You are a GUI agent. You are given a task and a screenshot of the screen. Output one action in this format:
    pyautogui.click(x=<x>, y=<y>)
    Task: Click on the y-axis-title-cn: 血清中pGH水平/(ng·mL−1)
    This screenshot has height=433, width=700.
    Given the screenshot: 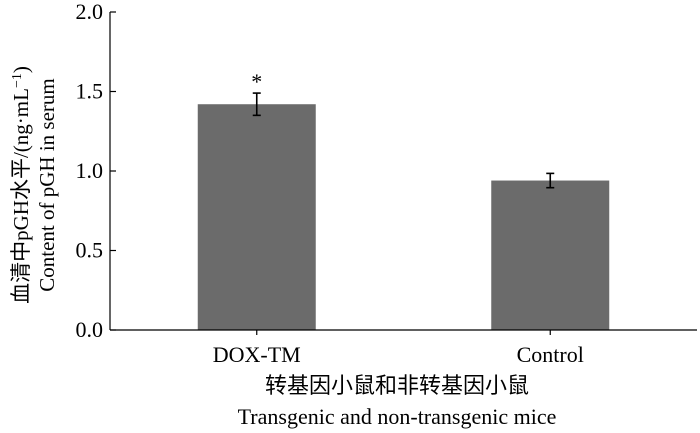 What is the action you would take?
    pyautogui.click(x=21, y=185)
    